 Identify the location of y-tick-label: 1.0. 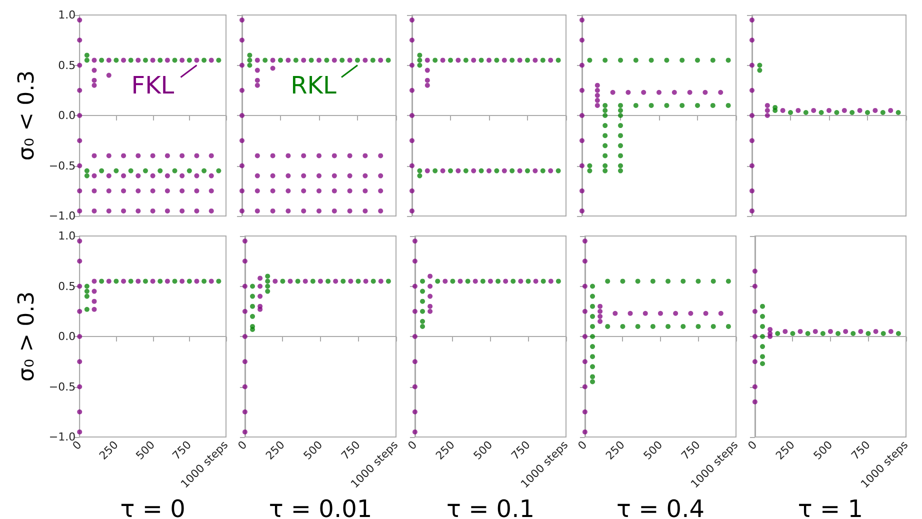
(67, 15).